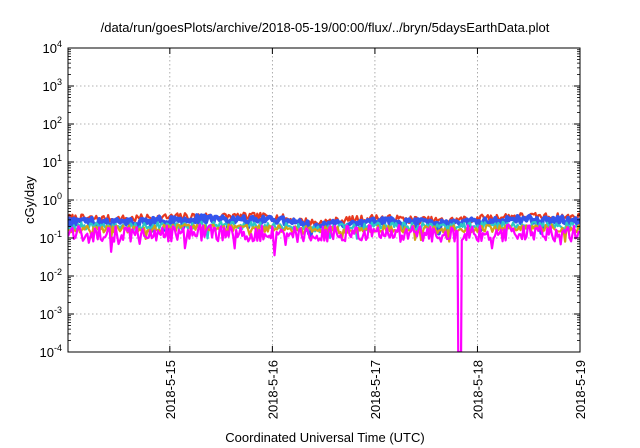 This screenshot has width=640, height=448. I want to click on y-axis-label: cGy/day, so click(29, 200).